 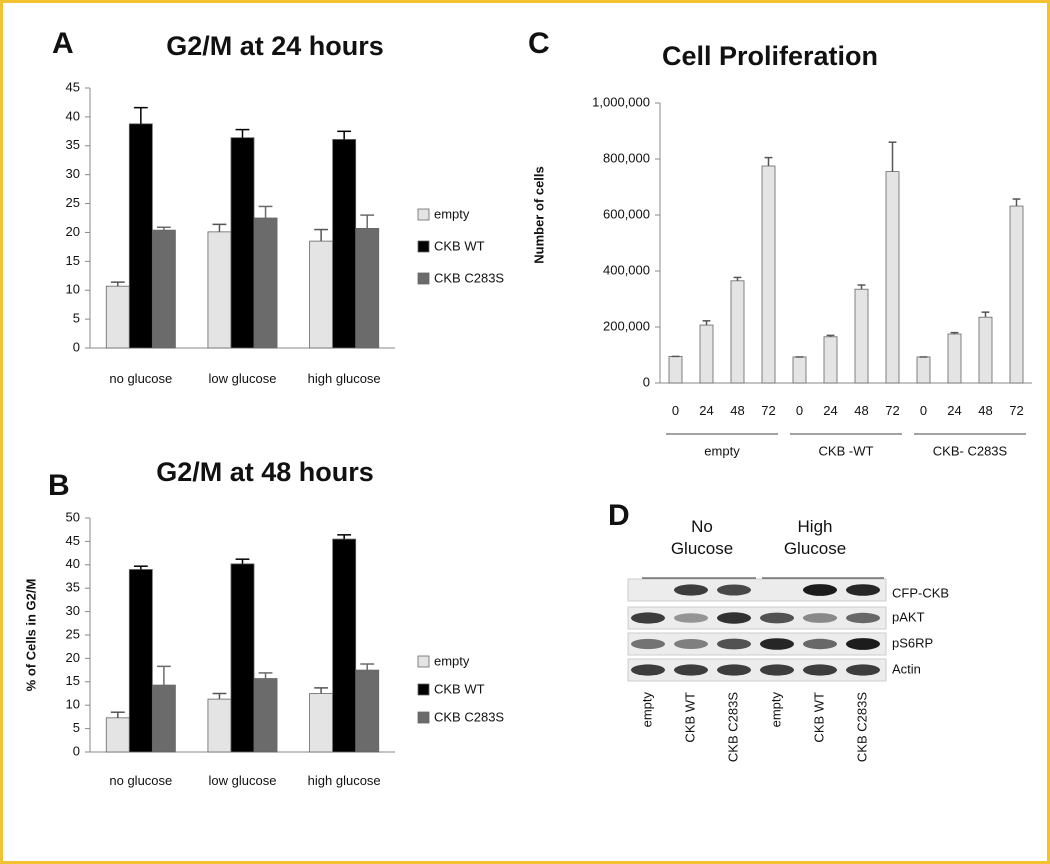 What do you see at coordinates (73, 115) in the screenshot?
I see `y-tick-label: 40` at bounding box center [73, 115].